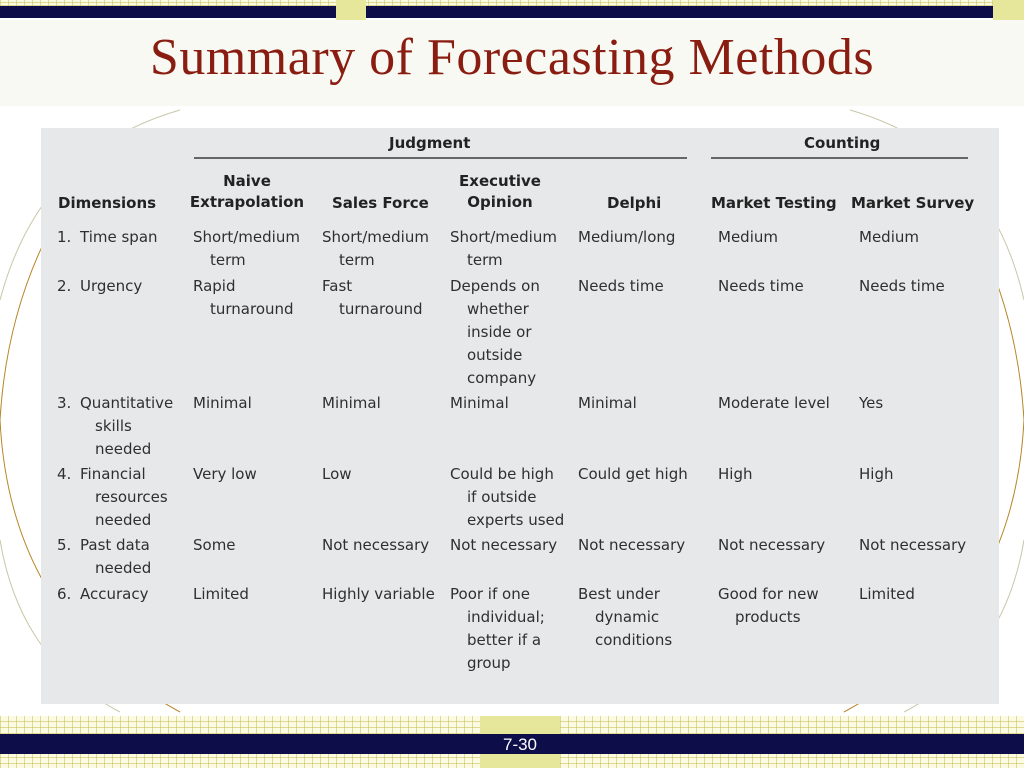 The width and height of the screenshot is (1024, 768). What do you see at coordinates (64, 594) in the screenshot?
I see `row-number: 6.` at bounding box center [64, 594].